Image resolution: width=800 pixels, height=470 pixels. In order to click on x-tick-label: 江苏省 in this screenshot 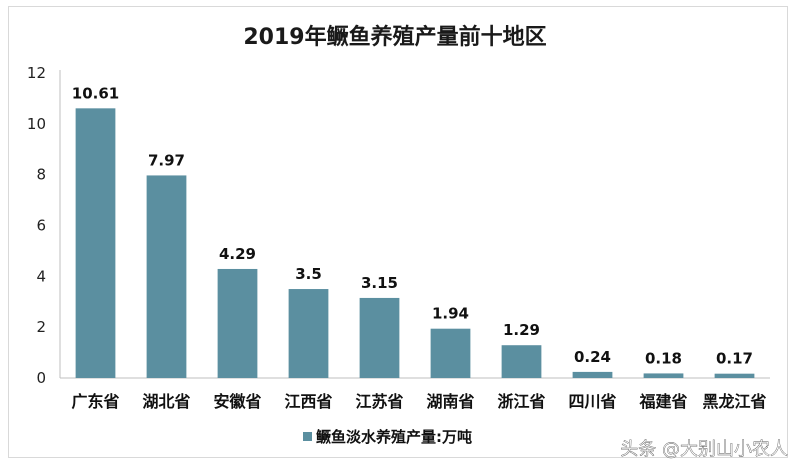, I will do `click(379, 401)`.